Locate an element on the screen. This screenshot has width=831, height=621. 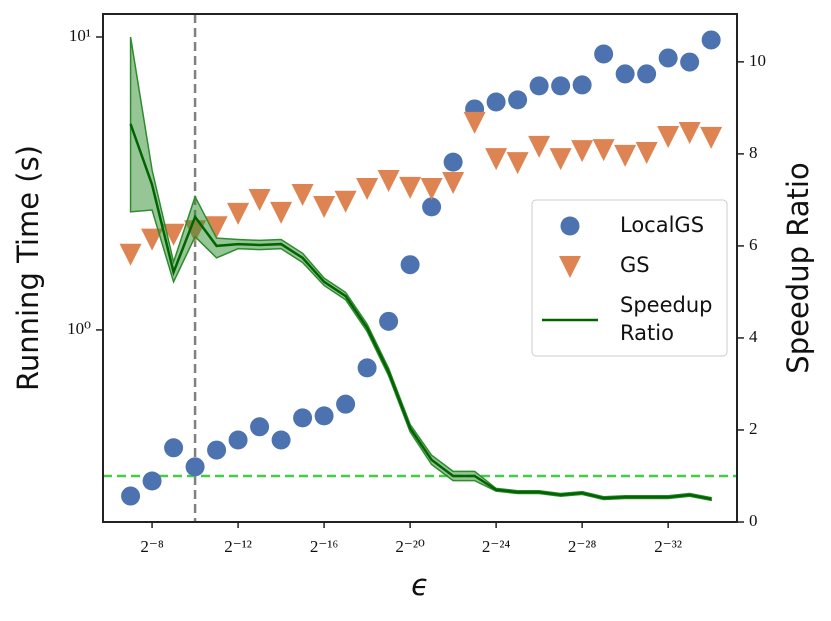
x-axis-label: ϵ is located at coordinates (420, 585).